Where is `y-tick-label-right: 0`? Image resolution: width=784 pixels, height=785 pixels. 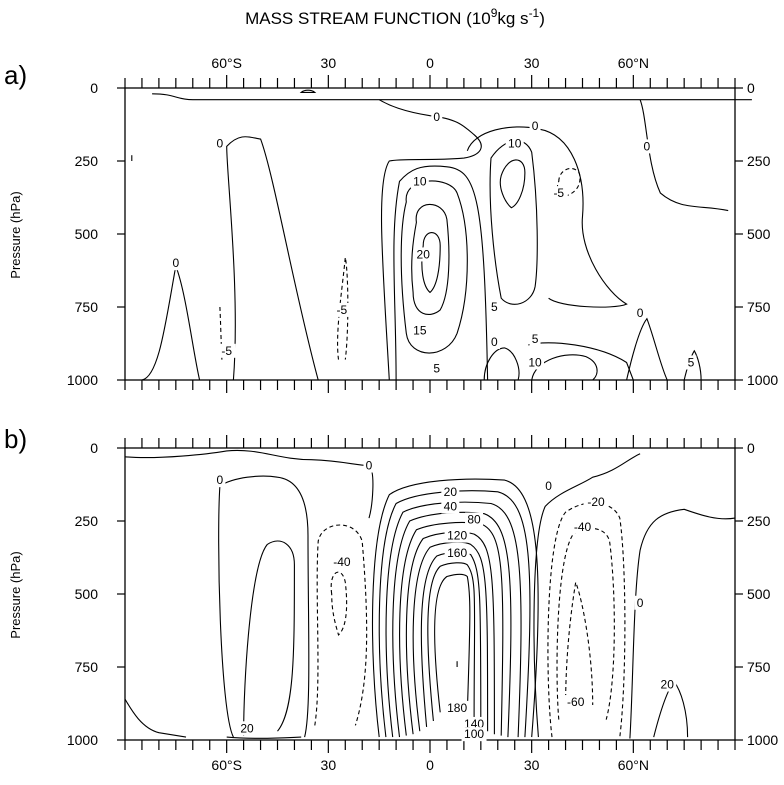 y-tick-label-right: 0 is located at coordinates (751, 448).